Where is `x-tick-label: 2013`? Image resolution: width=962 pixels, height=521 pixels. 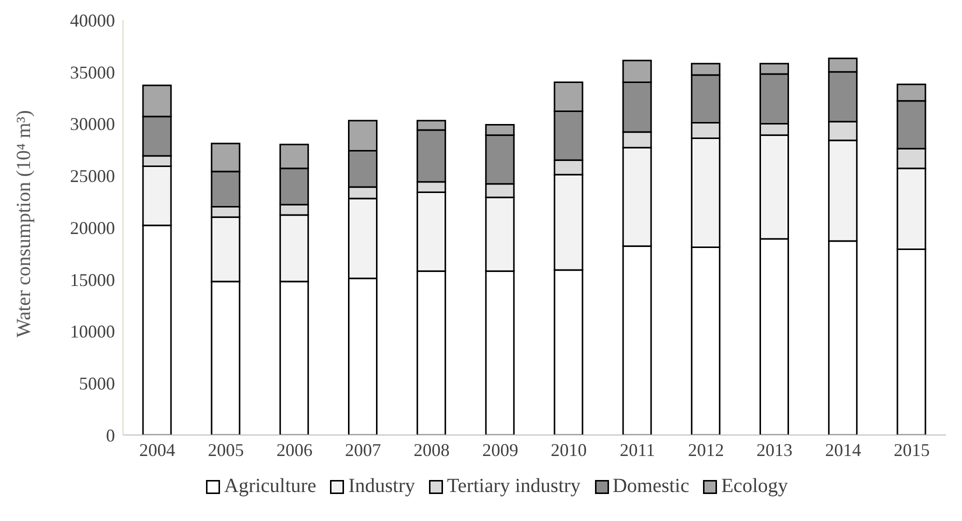
x-tick-label: 2013 is located at coordinates (774, 450).